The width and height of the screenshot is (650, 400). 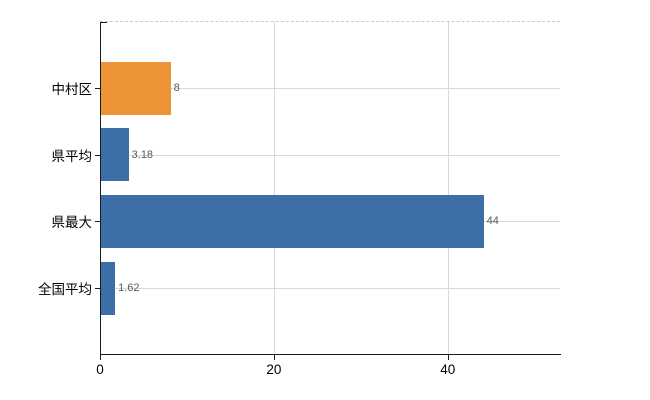 What do you see at coordinates (72, 156) in the screenshot?
I see `category-label: 県平均` at bounding box center [72, 156].